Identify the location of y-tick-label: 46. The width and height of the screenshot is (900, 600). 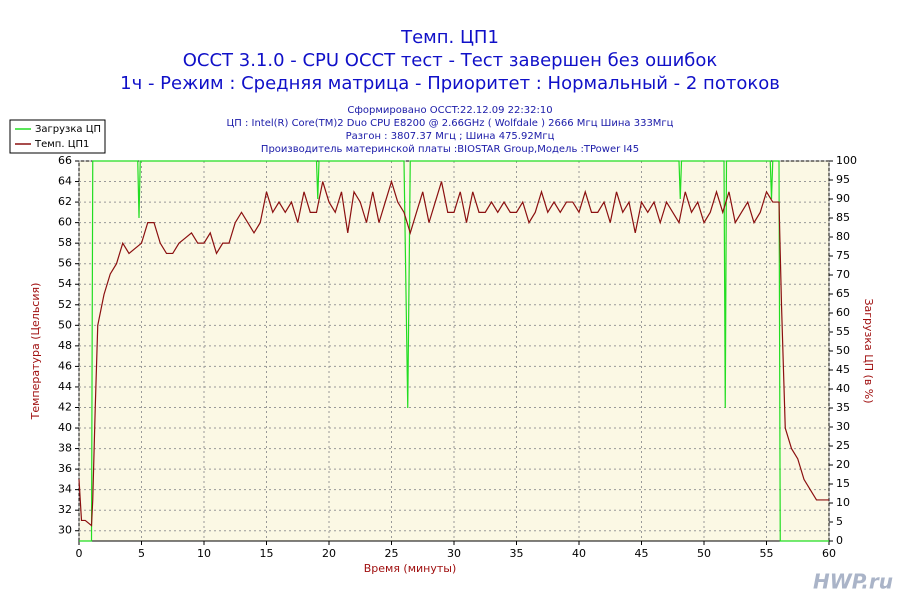
(65, 365).